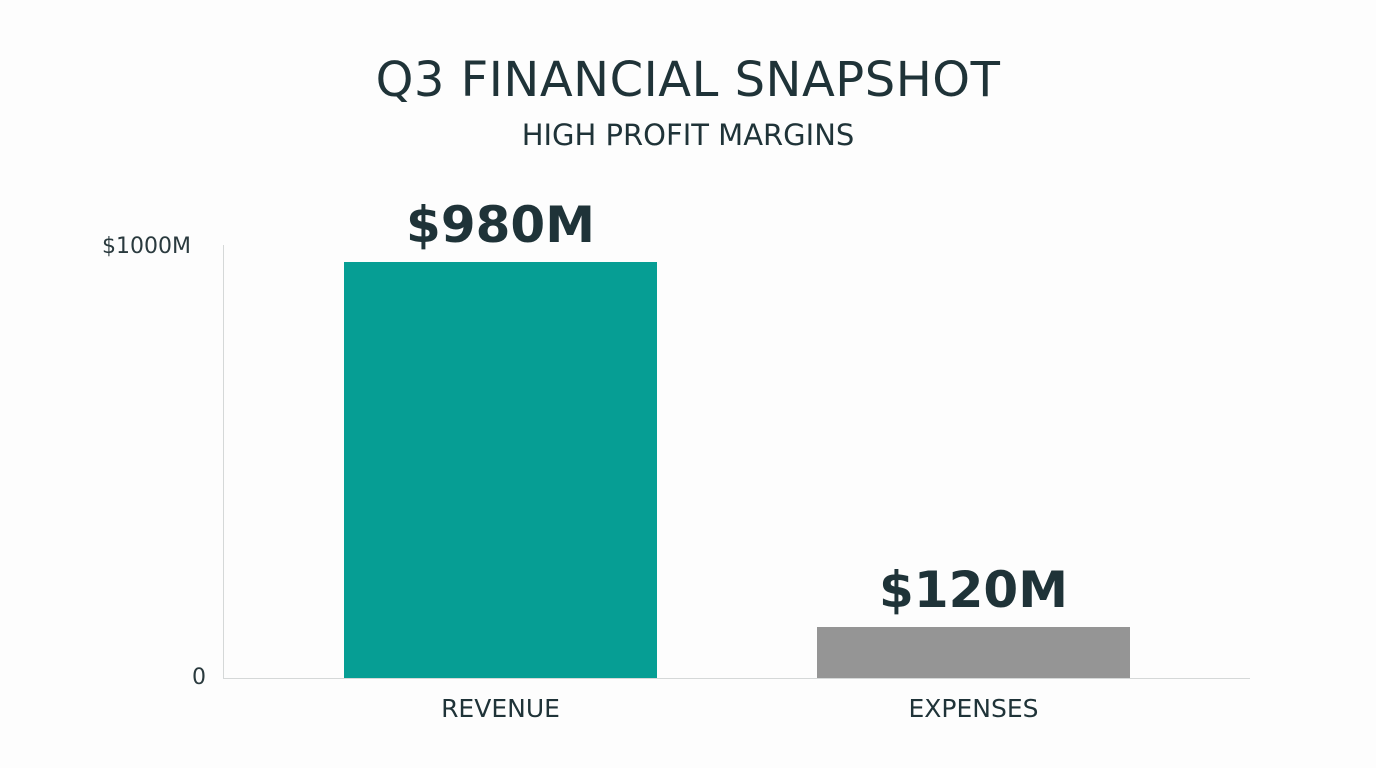  I want to click on x-label-expenses: EXPENSES, so click(973, 708).